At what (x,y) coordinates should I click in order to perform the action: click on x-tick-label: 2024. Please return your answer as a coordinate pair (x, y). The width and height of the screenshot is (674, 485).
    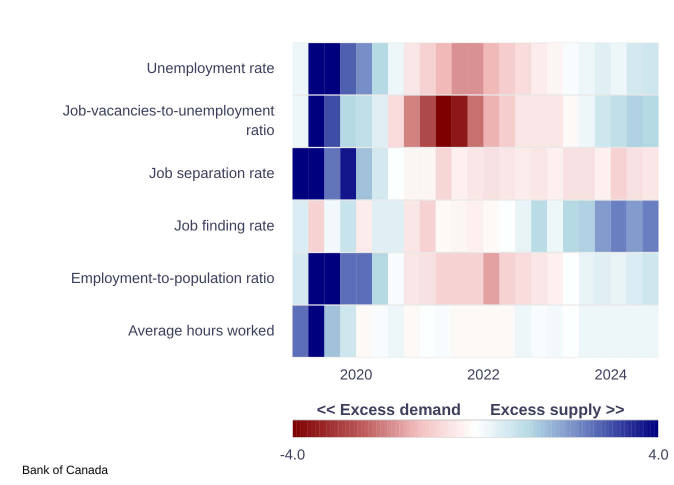
    Looking at the image, I should click on (611, 376).